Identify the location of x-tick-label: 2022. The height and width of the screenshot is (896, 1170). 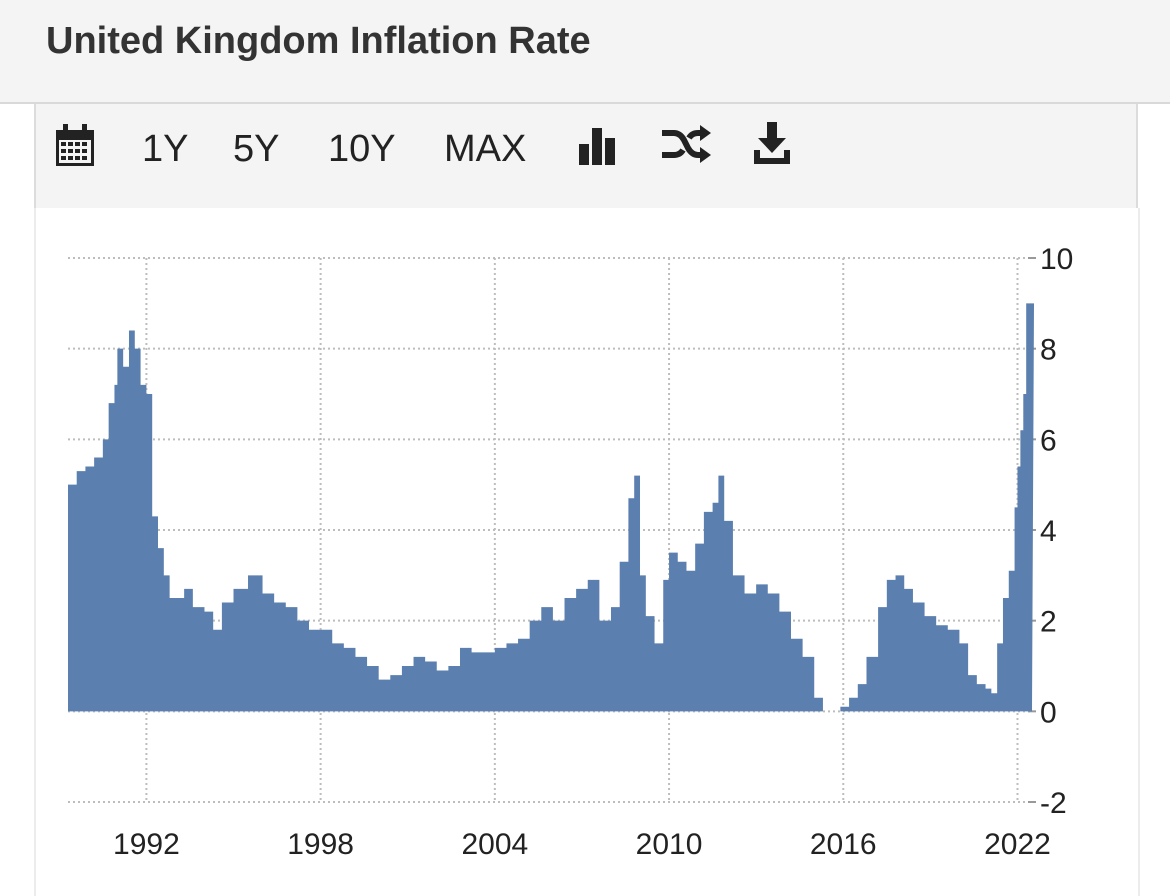
(1017, 844).